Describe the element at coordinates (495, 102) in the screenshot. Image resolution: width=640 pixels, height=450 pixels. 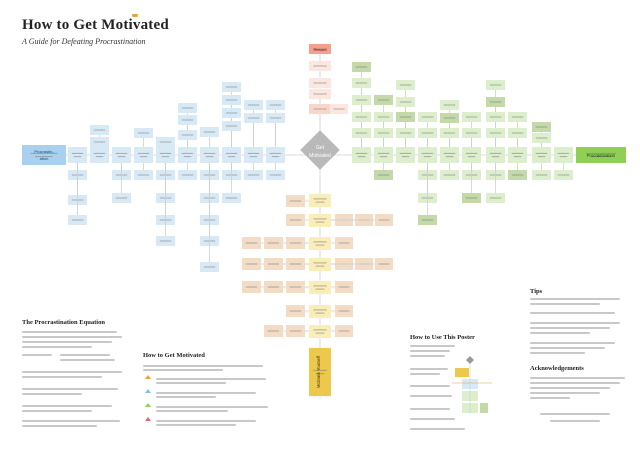
I see `right-up-box-20-text-lines` at that location.